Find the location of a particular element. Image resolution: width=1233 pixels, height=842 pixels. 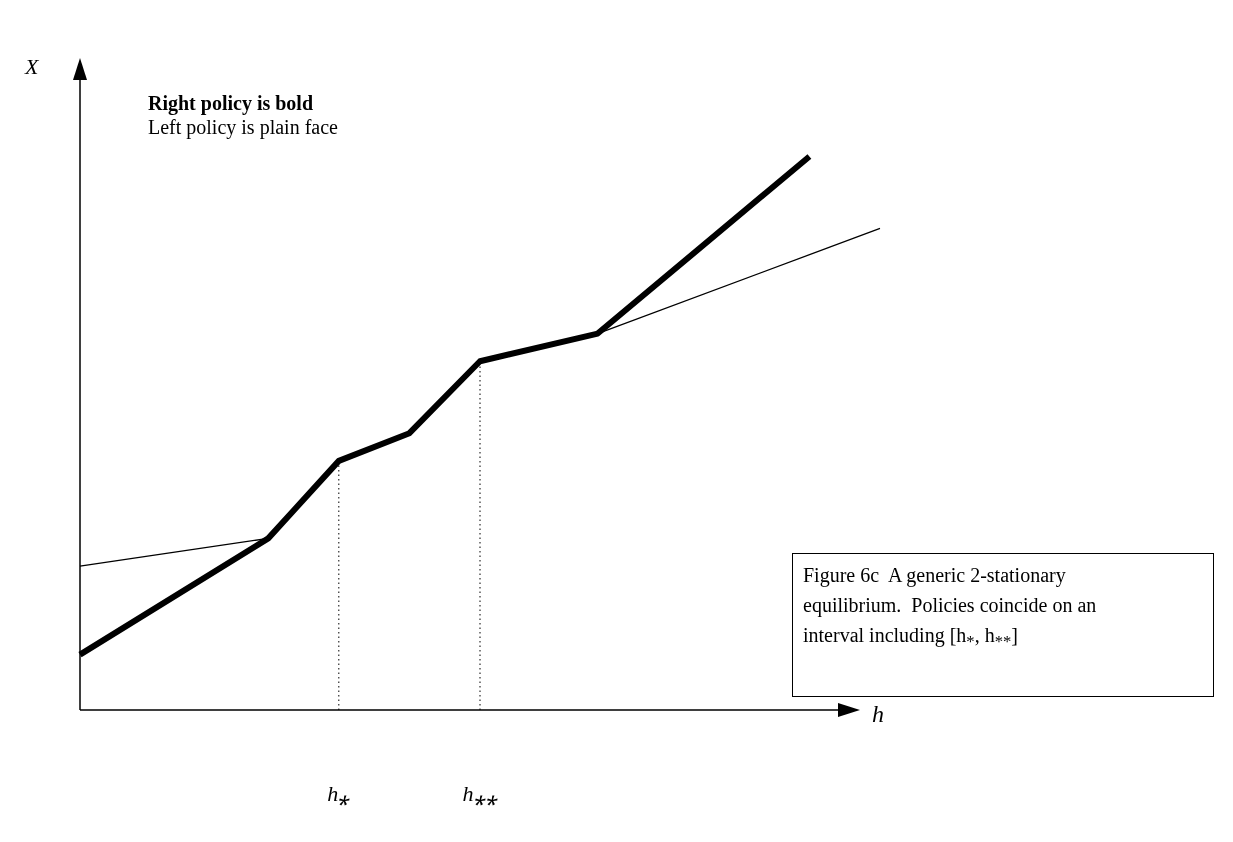

x-axis-title: h is located at coordinates (878, 714).